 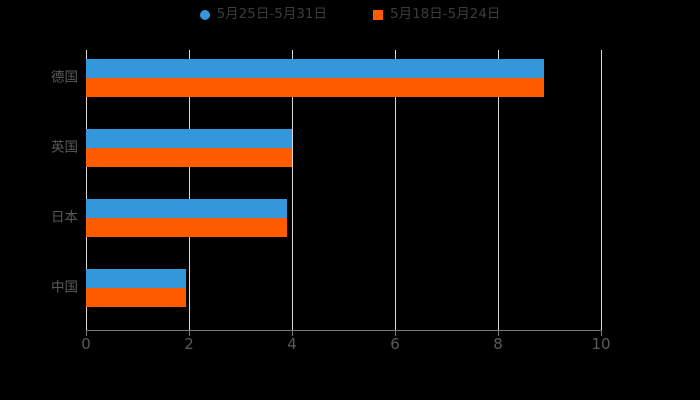 I want to click on legend-item: 5月18日-5月24日, so click(x=437, y=14).